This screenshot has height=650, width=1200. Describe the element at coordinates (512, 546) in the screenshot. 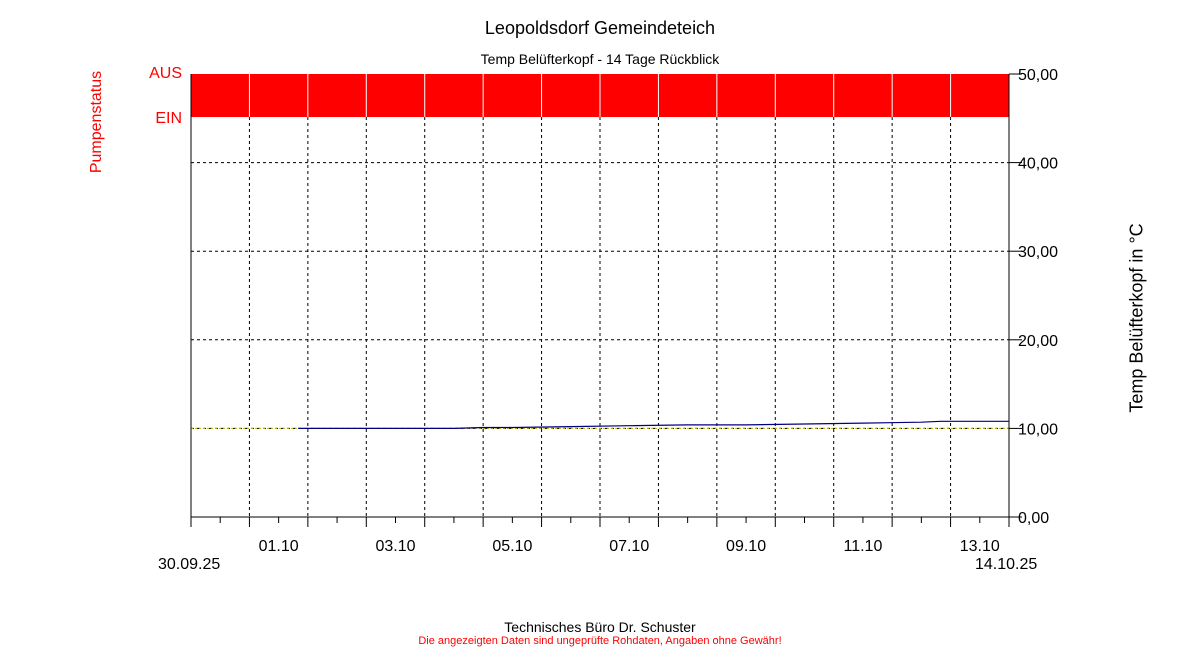

I see `x-tick-label: 05.10` at that location.